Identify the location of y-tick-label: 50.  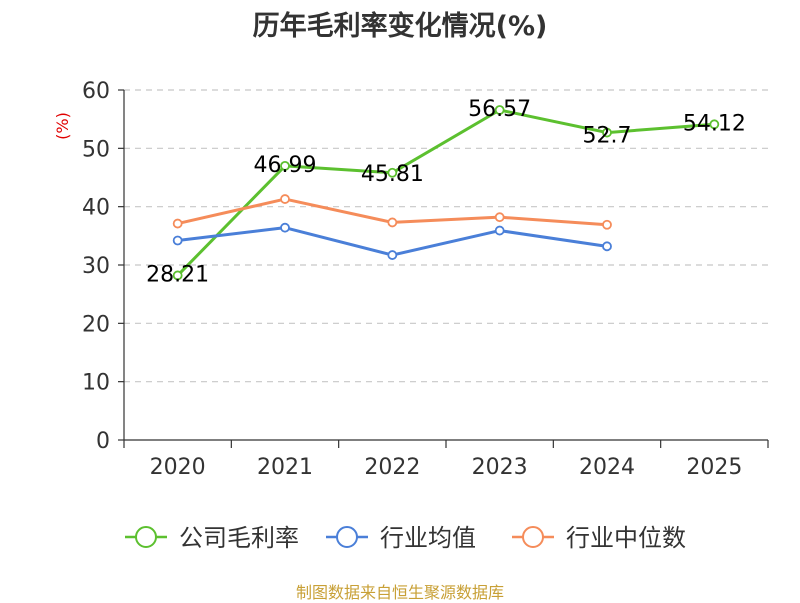
(96, 149).